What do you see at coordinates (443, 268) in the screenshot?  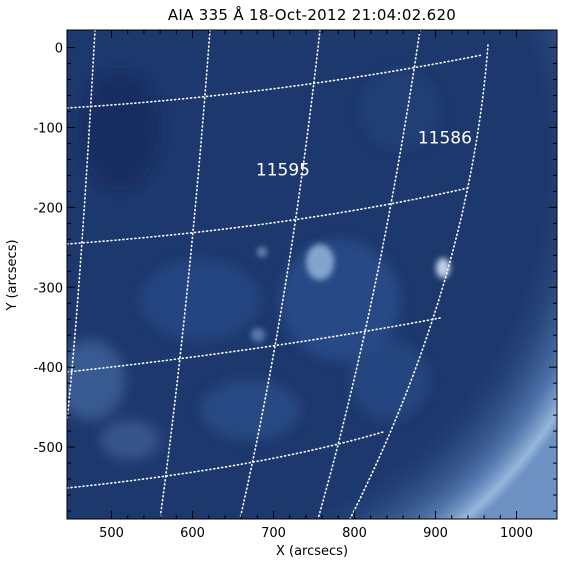 I see `limb-bright-point` at bounding box center [443, 268].